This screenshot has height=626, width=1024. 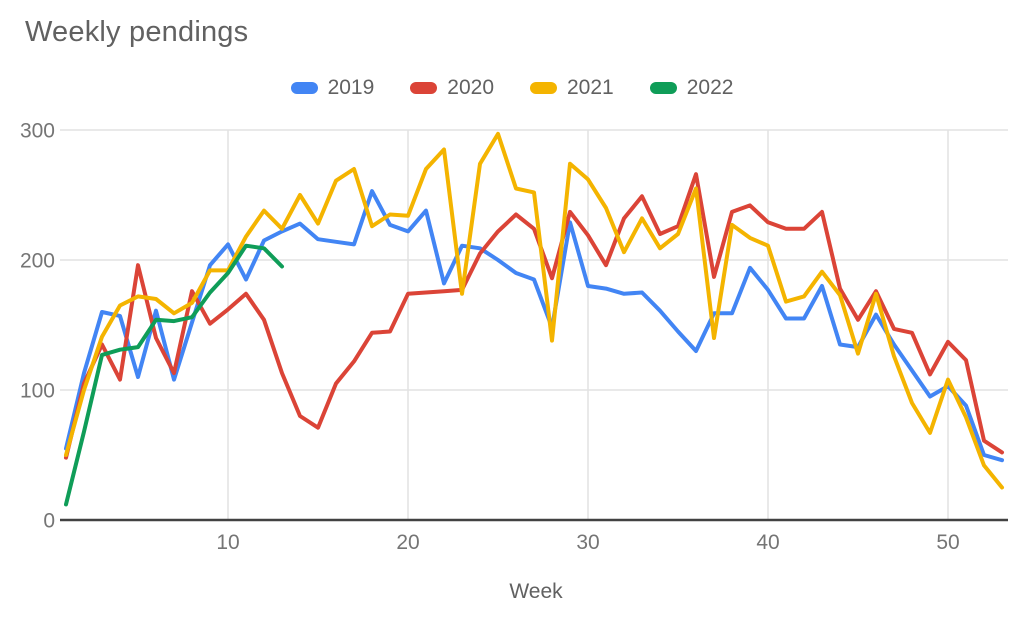 I want to click on chart-legend: 2019 2020 2021 2022, so click(x=512, y=88).